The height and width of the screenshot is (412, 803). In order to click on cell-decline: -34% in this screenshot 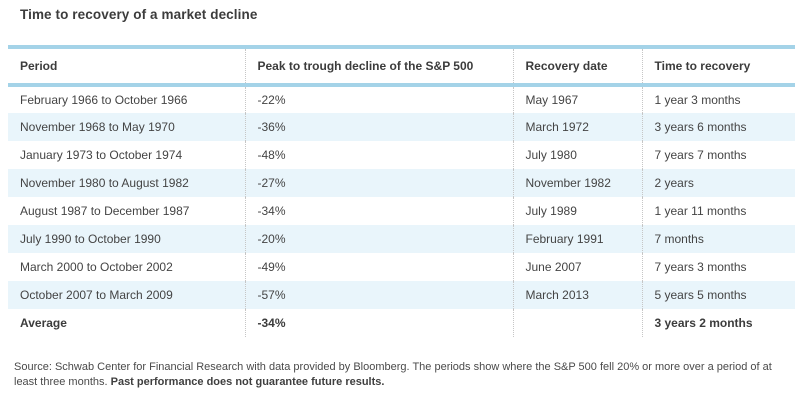, I will do `click(378, 211)`.